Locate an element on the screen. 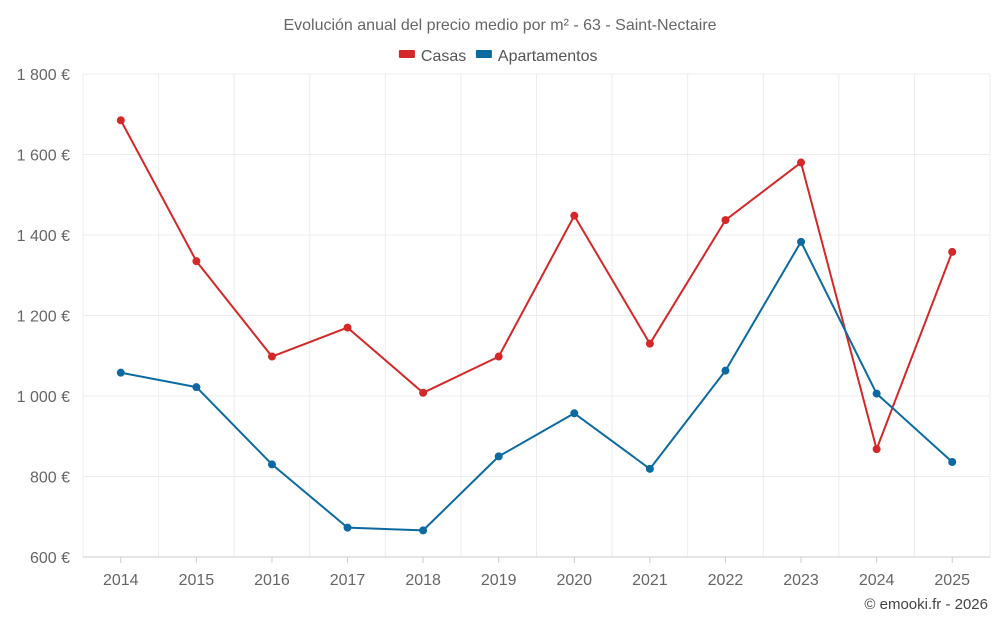 The width and height of the screenshot is (1000, 625). legend-swatch-apartamentos is located at coordinates (483, 54).